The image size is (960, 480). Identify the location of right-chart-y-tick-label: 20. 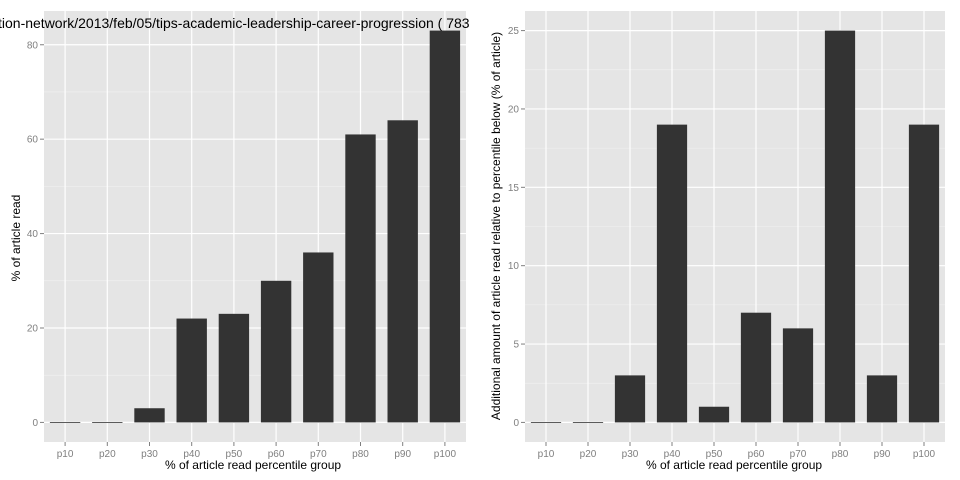
(514, 109).